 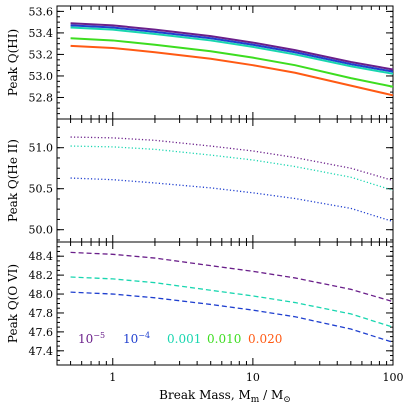 What do you see at coordinates (224, 339) in the screenshot?
I see `legend-entry-0.010: 0.010` at bounding box center [224, 339].